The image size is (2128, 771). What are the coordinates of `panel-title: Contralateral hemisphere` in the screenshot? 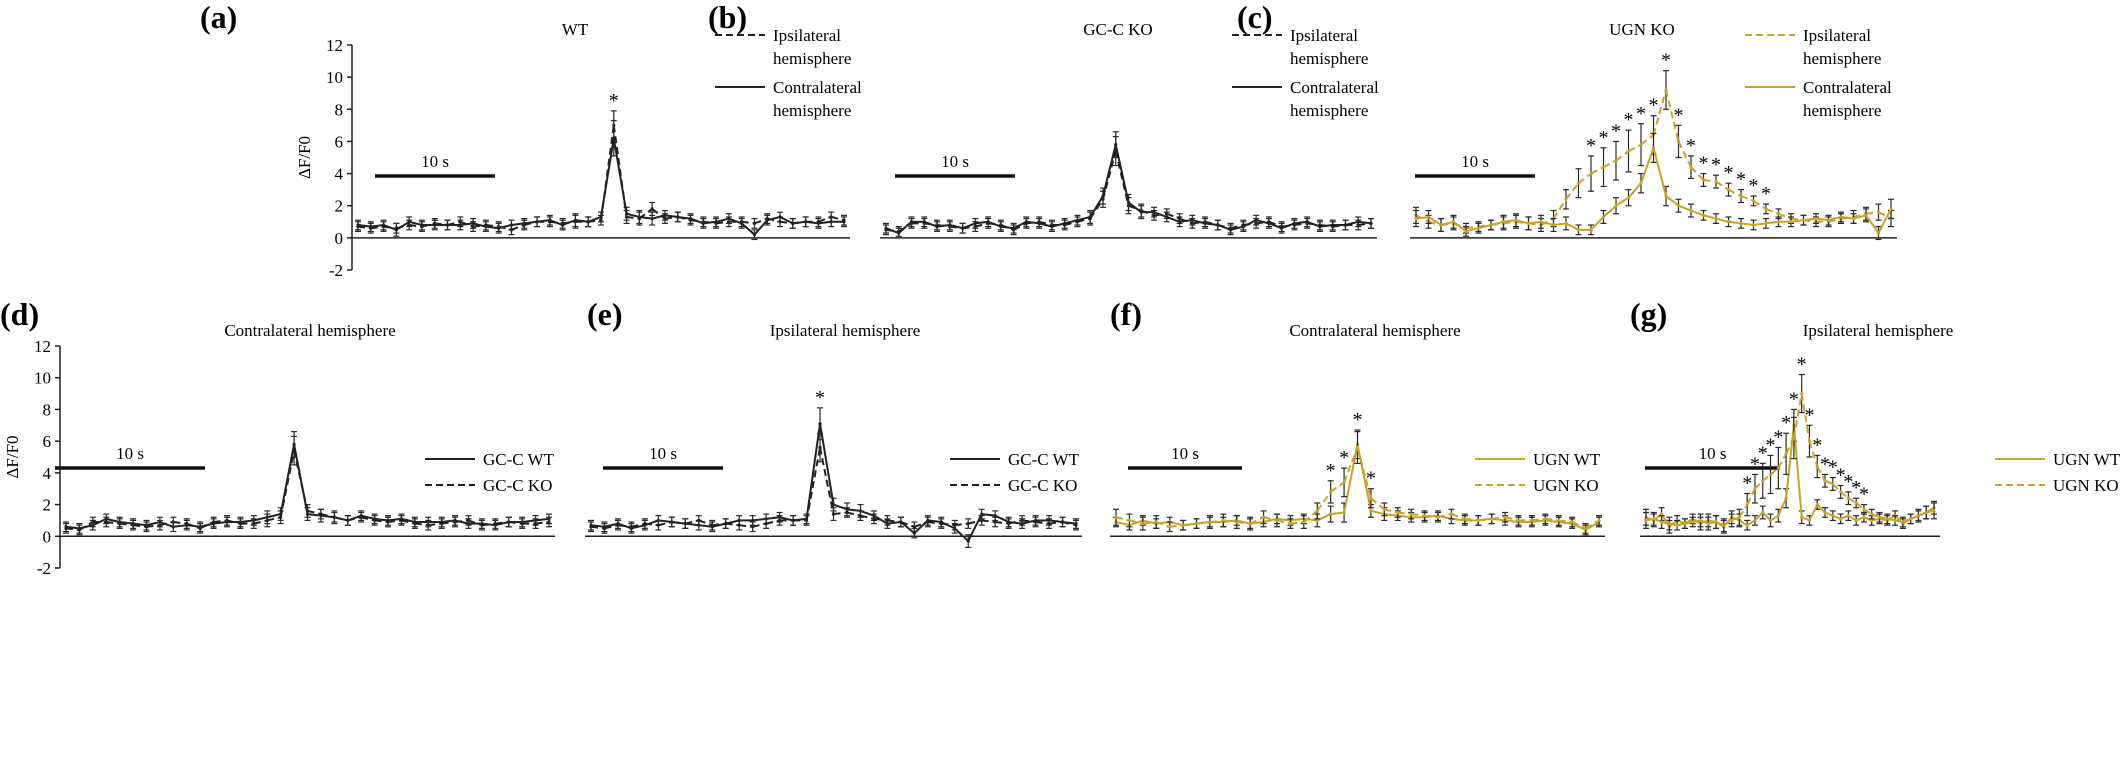 It's located at (309, 330).